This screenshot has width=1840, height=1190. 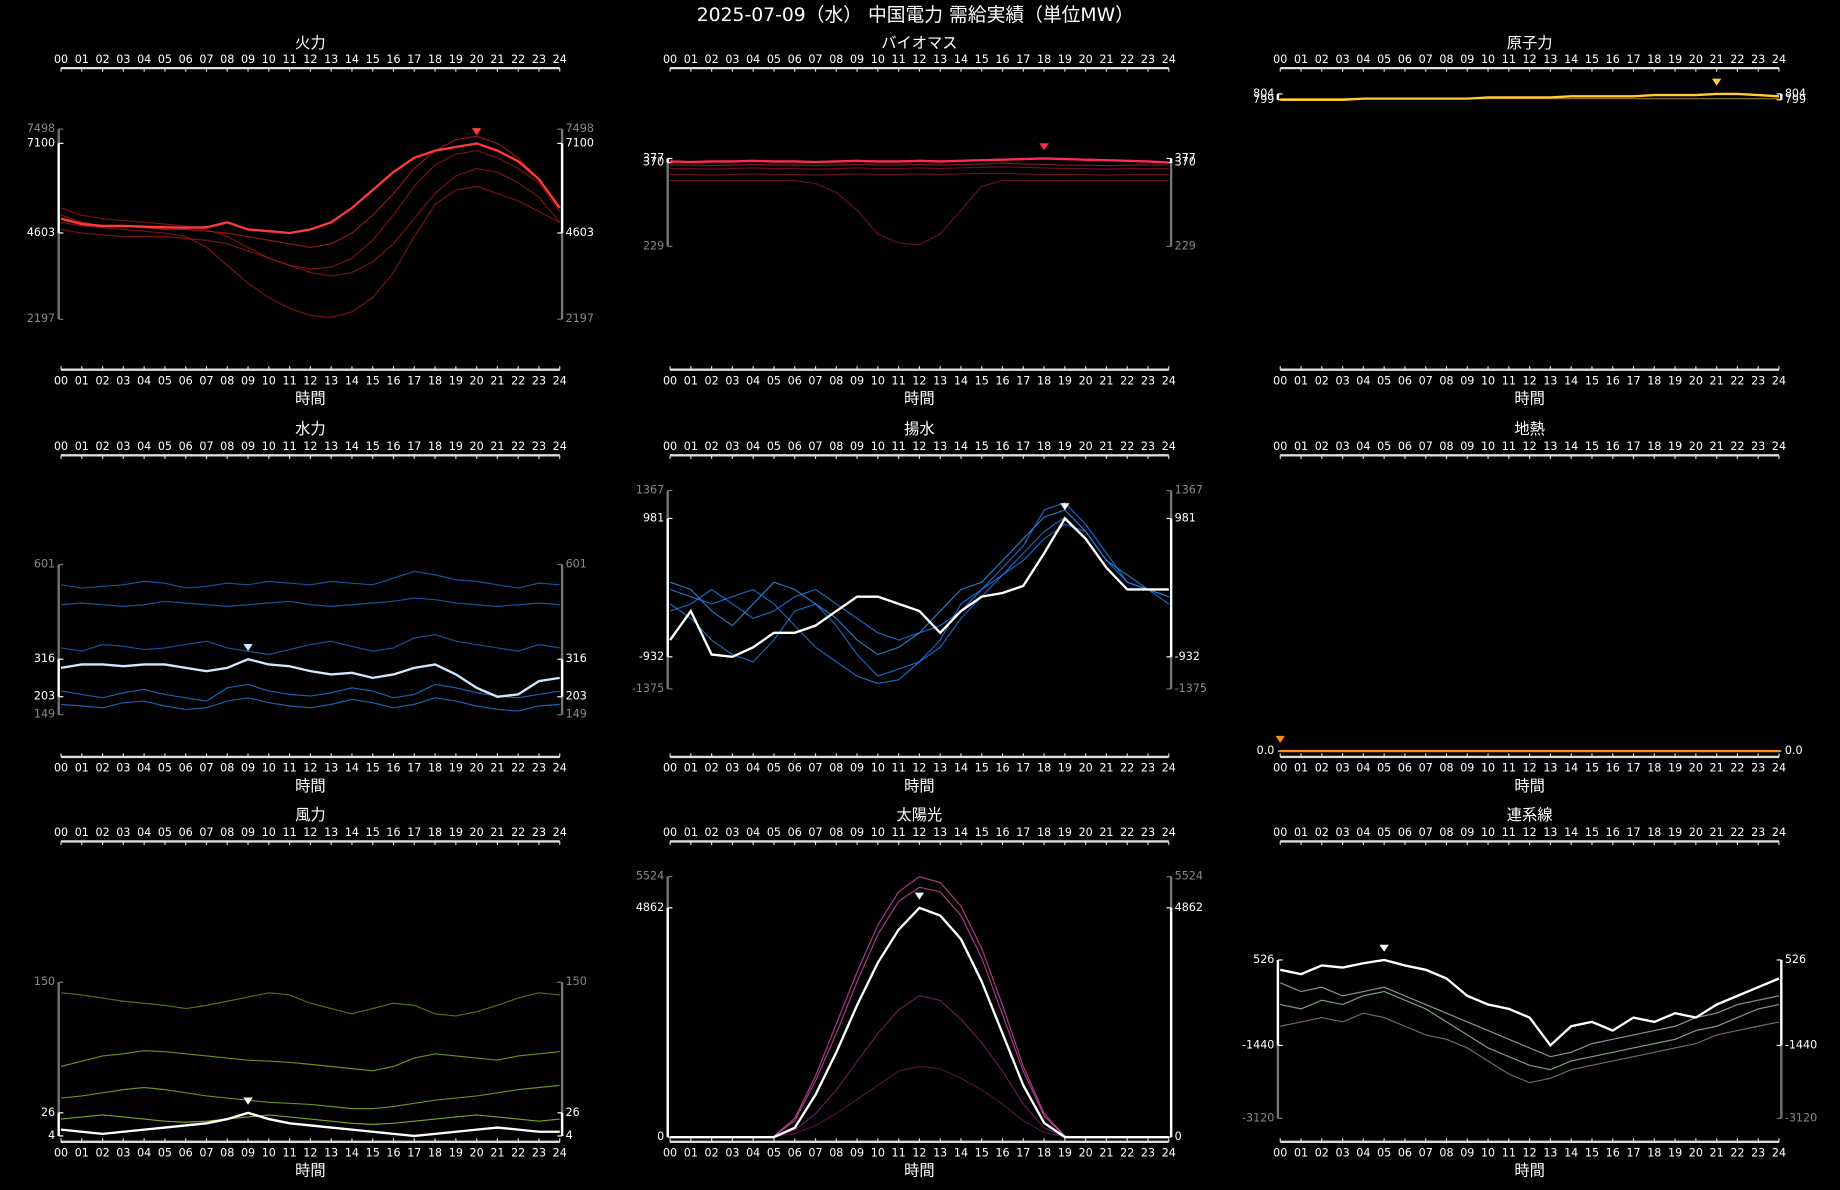 What do you see at coordinates (915, 15) in the screenshot?
I see `page-title: 2025-07-09（水） 中国電力 需給実績（単位MW）` at bounding box center [915, 15].